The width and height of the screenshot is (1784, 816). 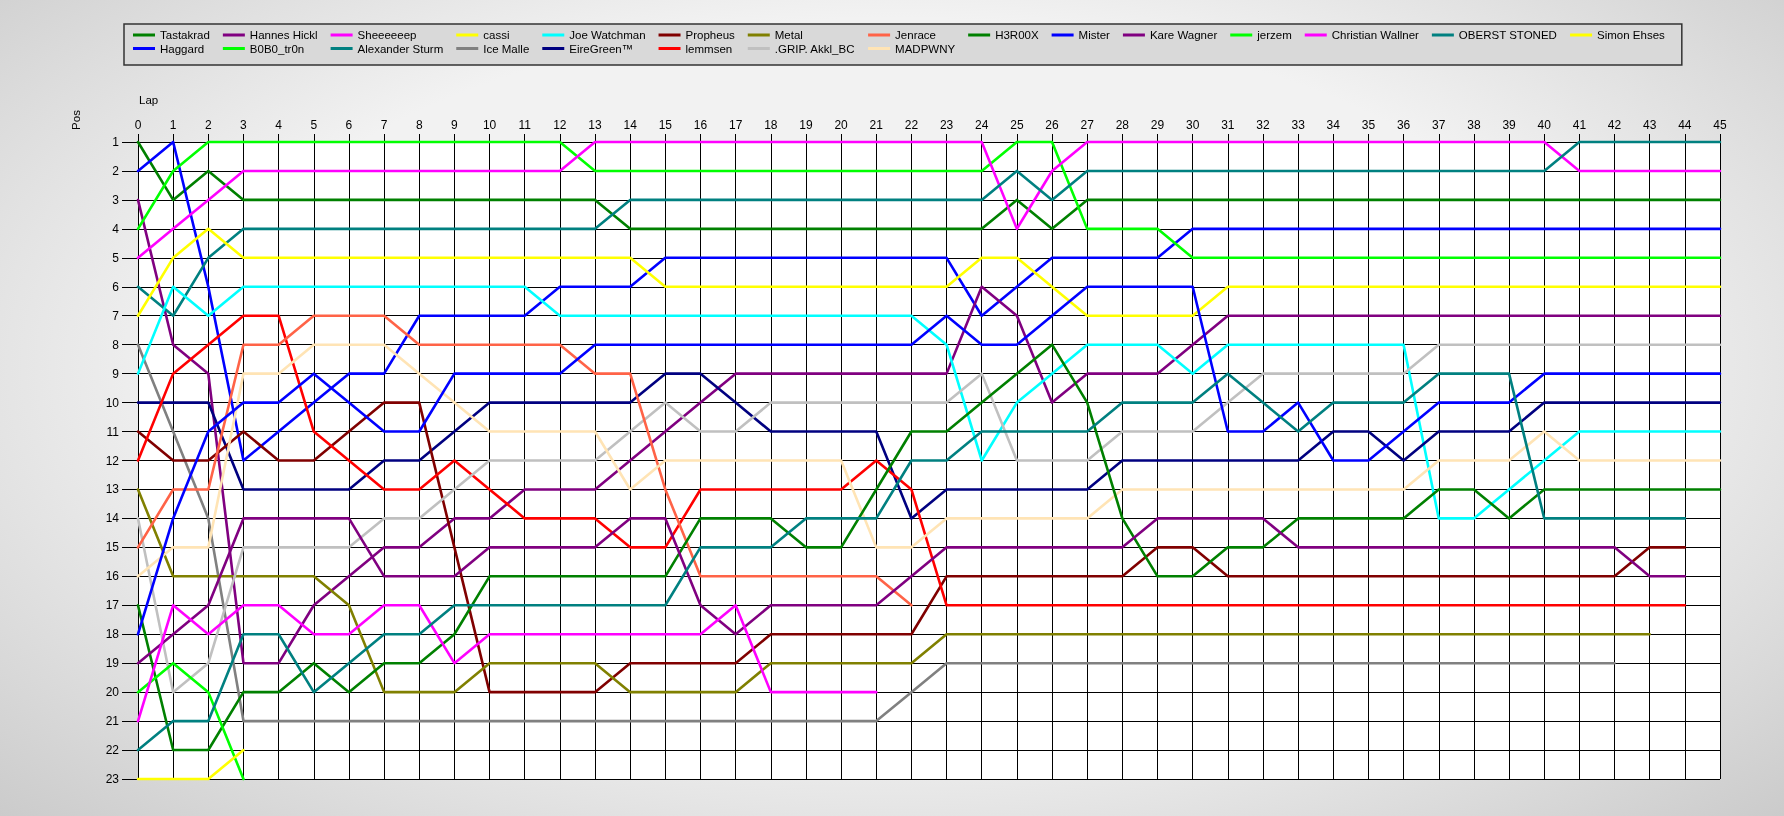 I want to click on x-tick-label: 10, so click(x=489, y=125).